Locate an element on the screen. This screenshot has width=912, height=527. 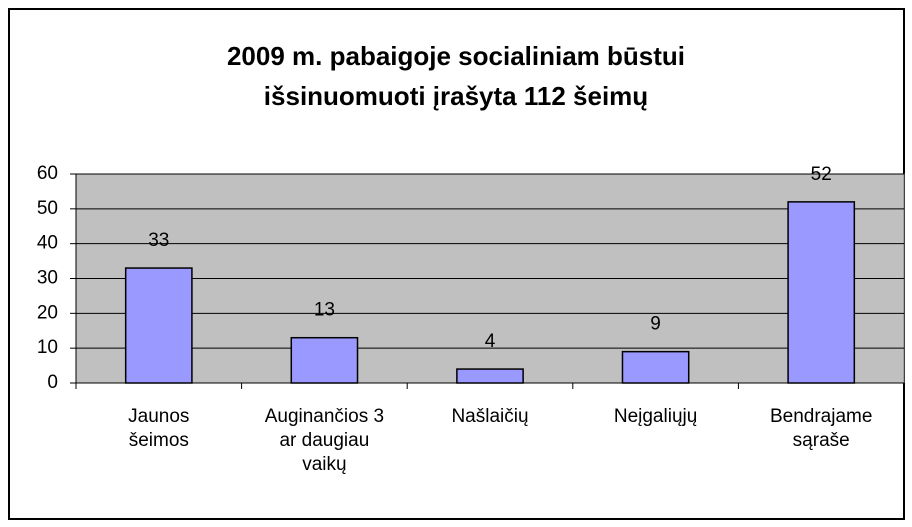
y-tick-label: 60 is located at coordinates (47, 173).